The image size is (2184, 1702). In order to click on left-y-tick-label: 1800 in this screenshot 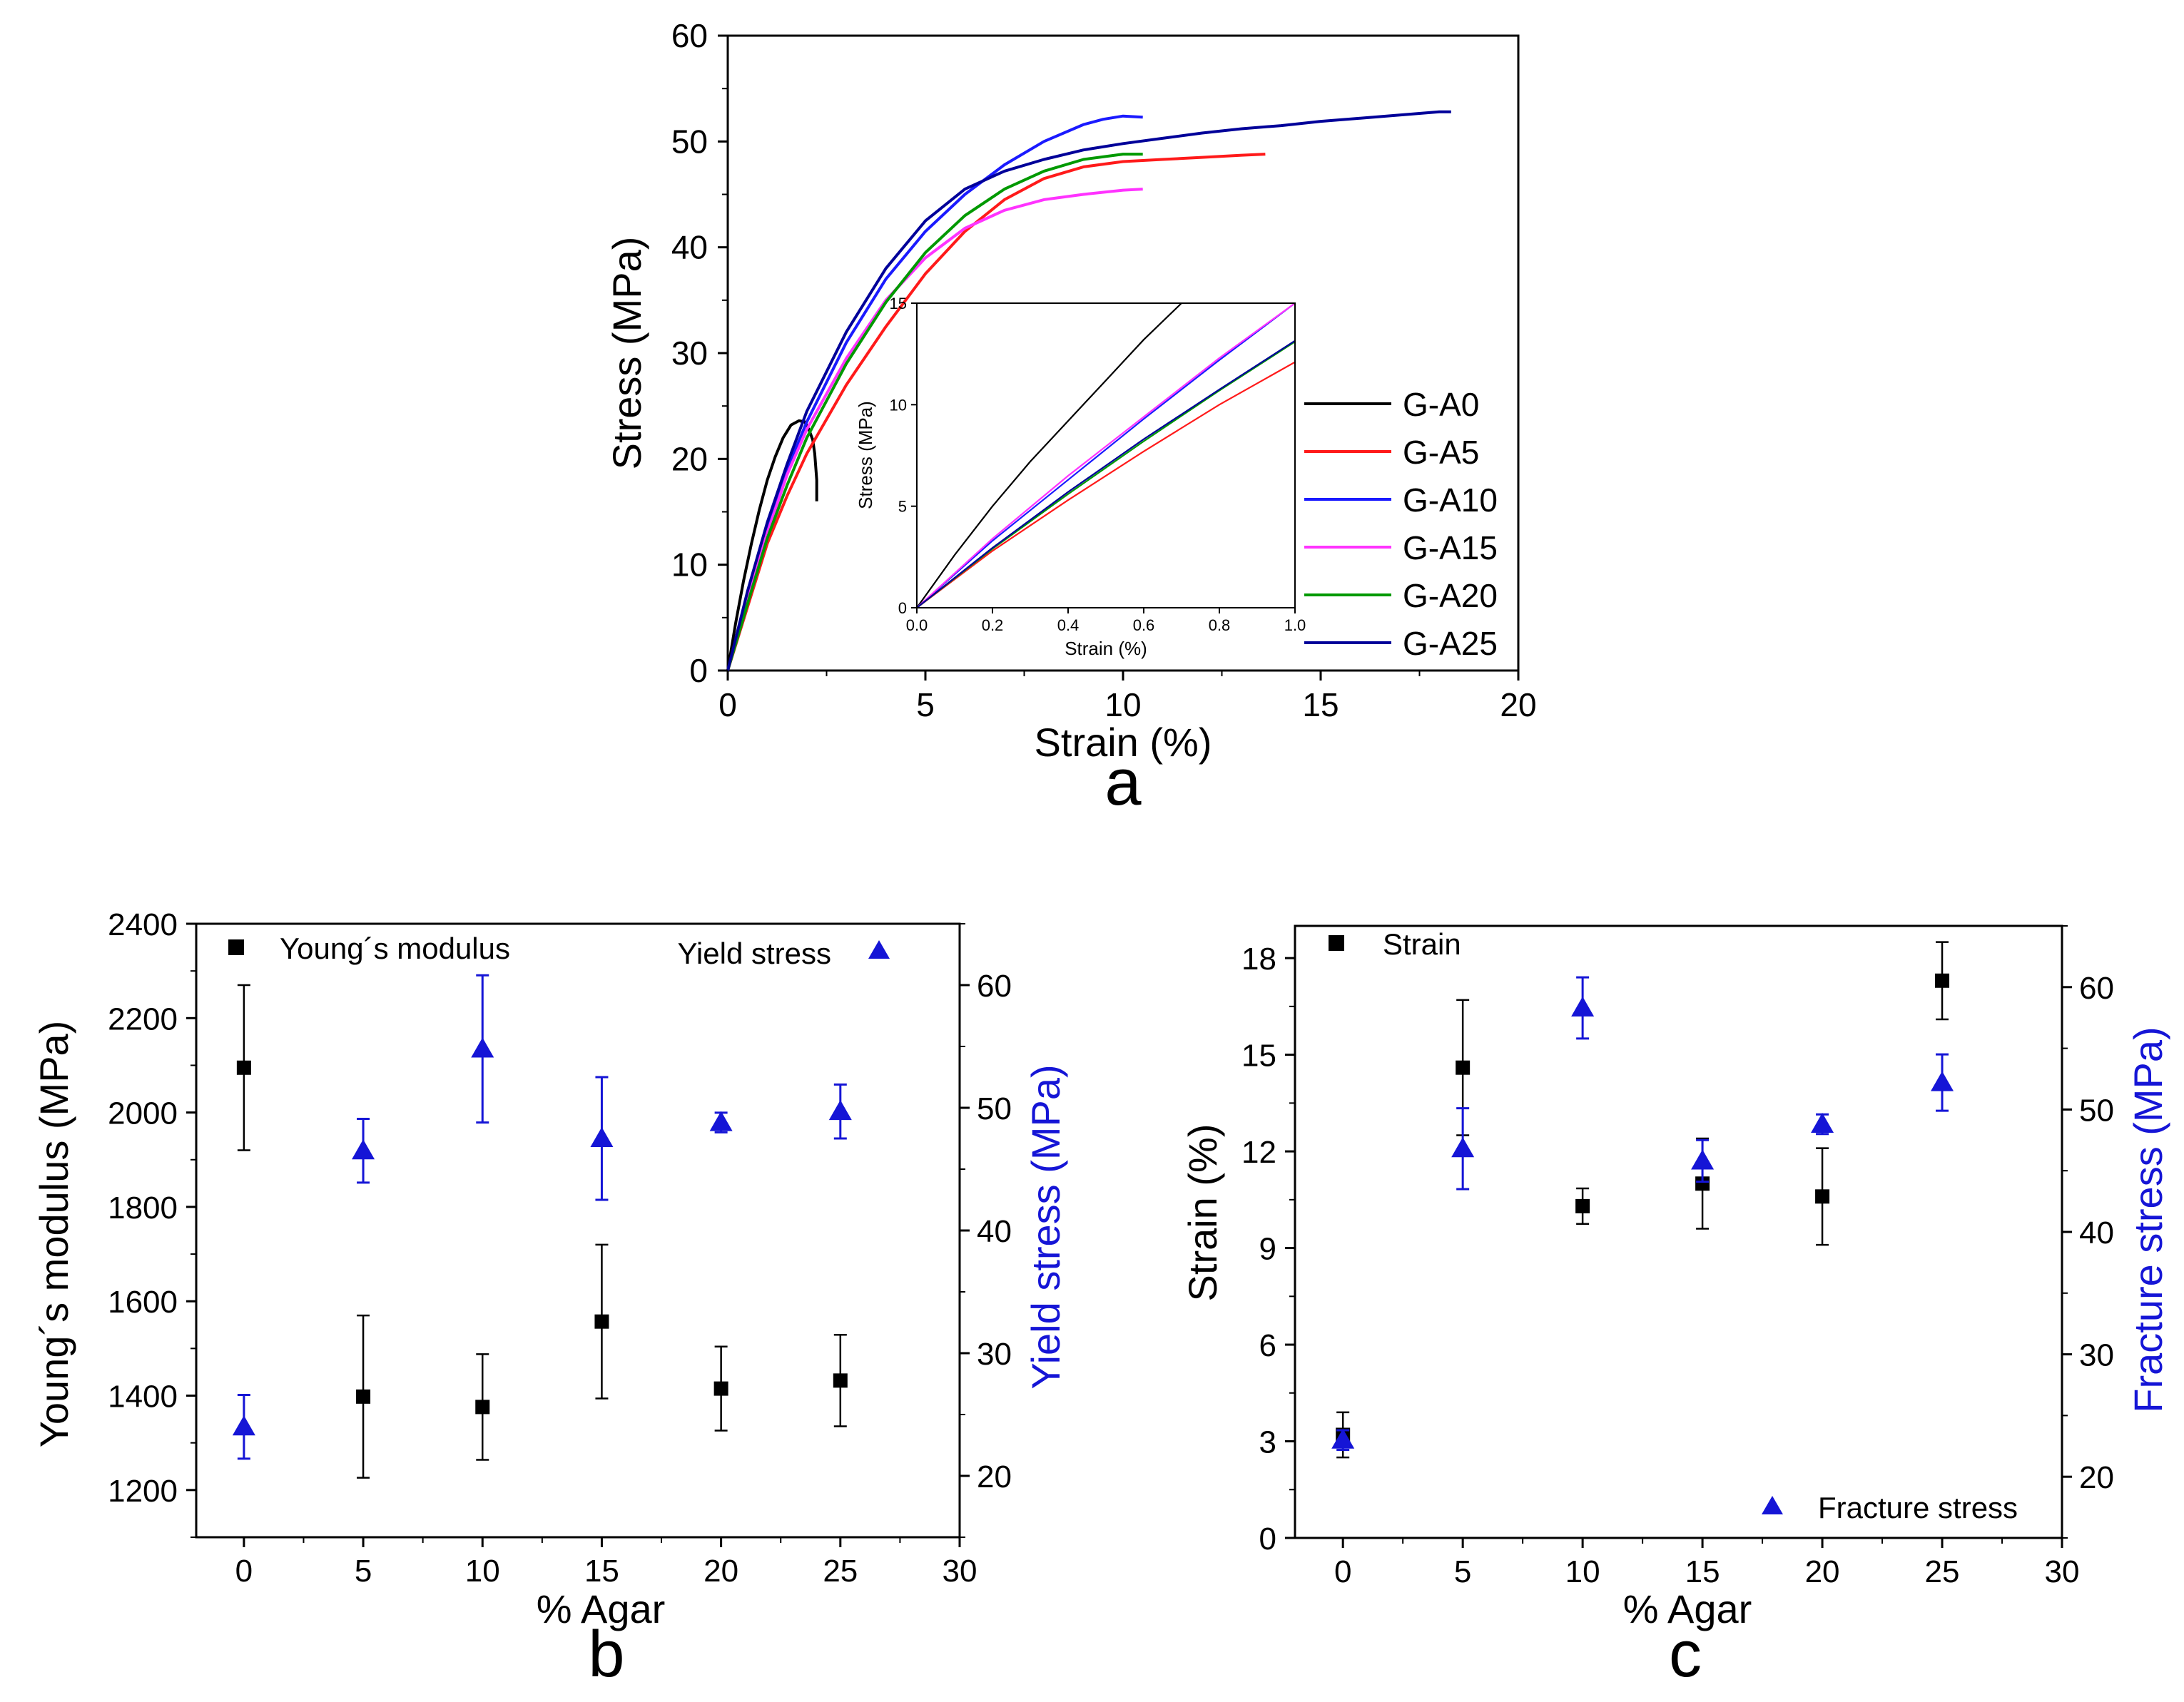, I will do `click(143, 1208)`.